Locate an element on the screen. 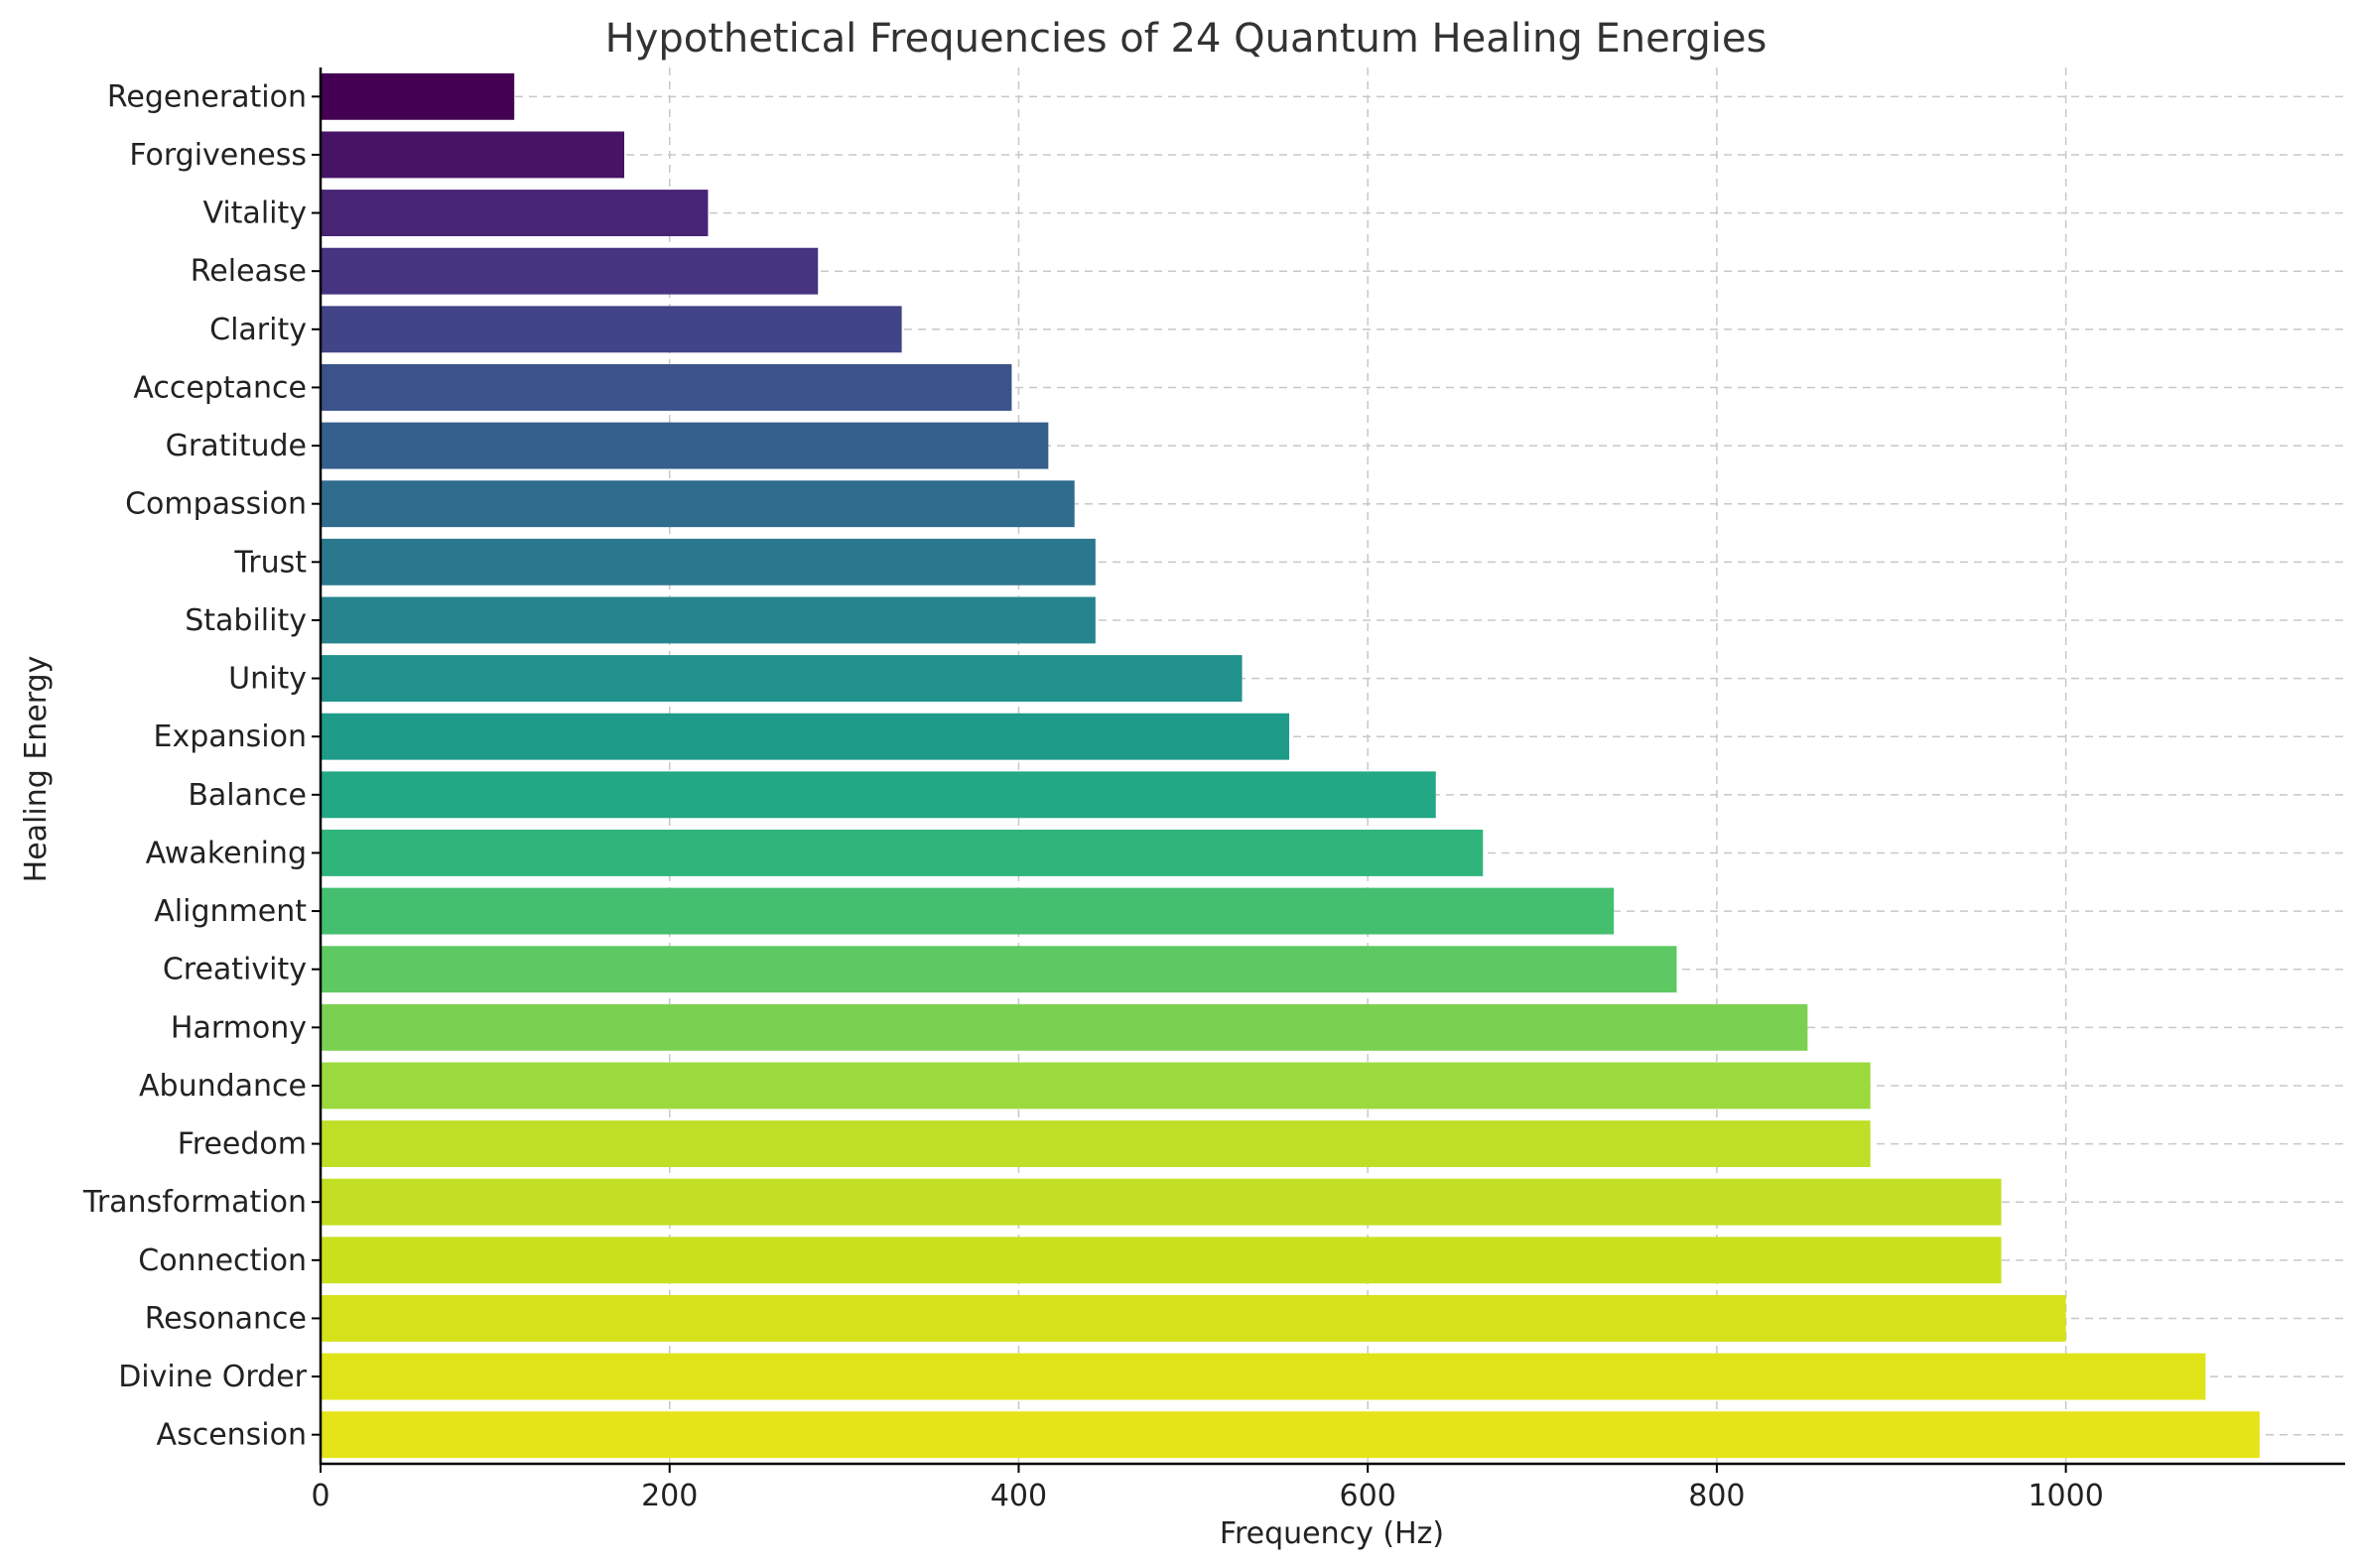 This screenshot has height=1568, width=2361. y-tick-label: Alignment is located at coordinates (230, 911).